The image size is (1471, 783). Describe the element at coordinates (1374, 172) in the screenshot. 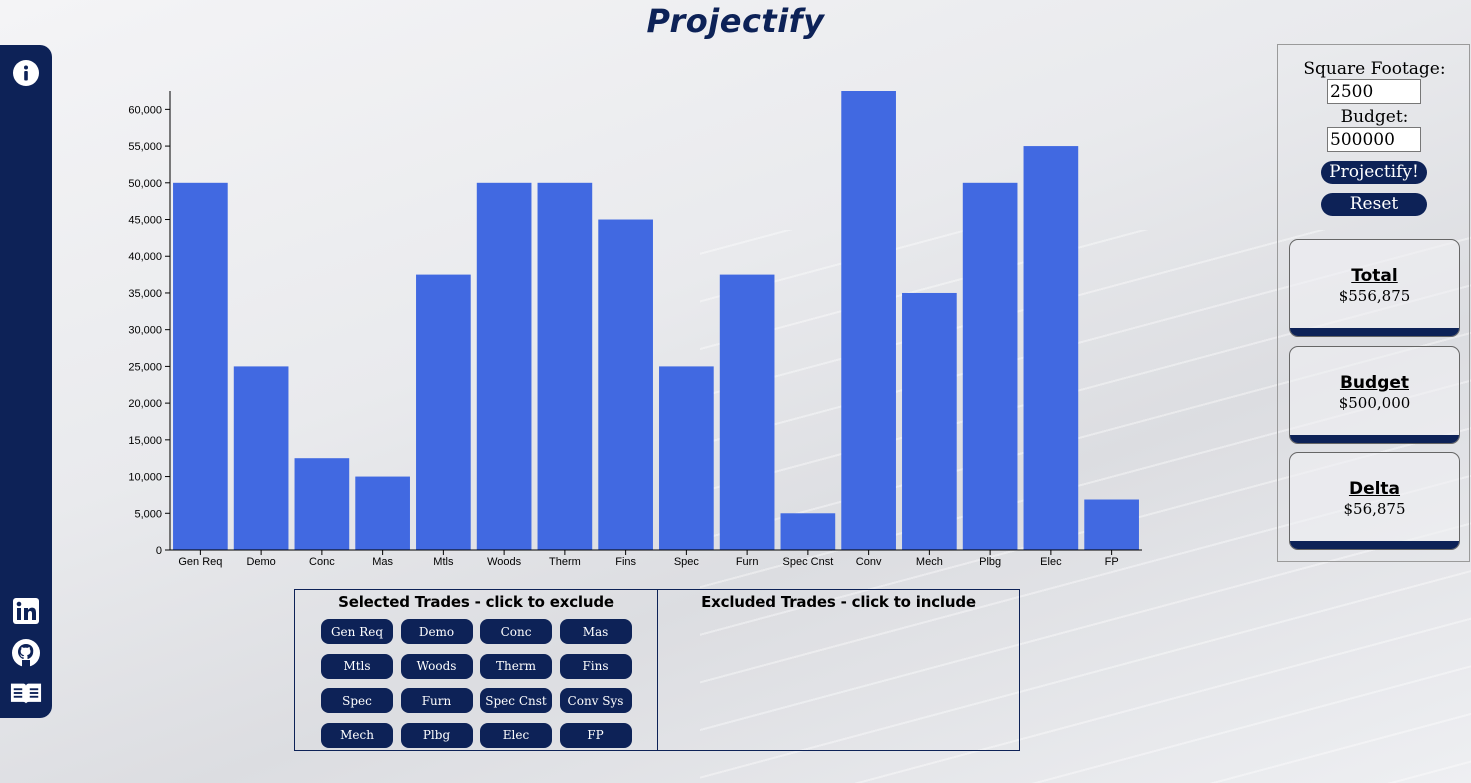

I see `projectify-button: Projectify!` at that location.